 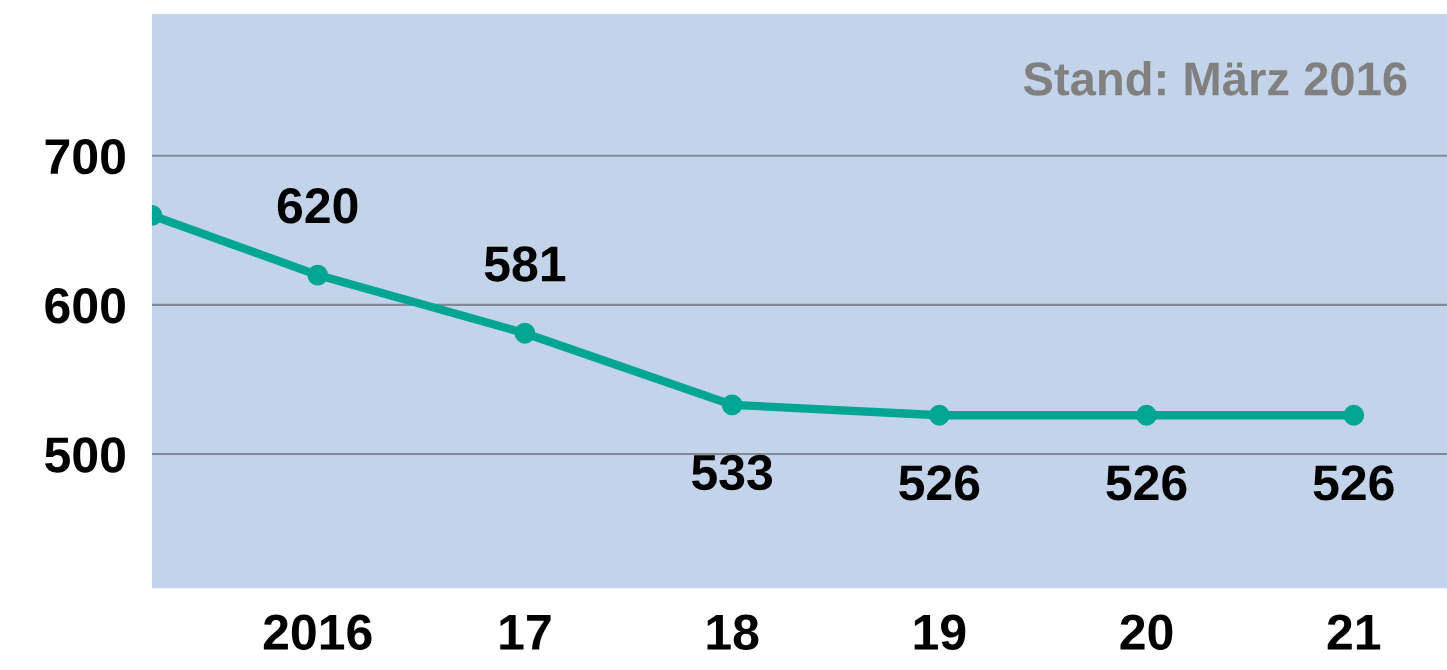 What do you see at coordinates (732, 472) in the screenshot?
I see `data-label: 533` at bounding box center [732, 472].